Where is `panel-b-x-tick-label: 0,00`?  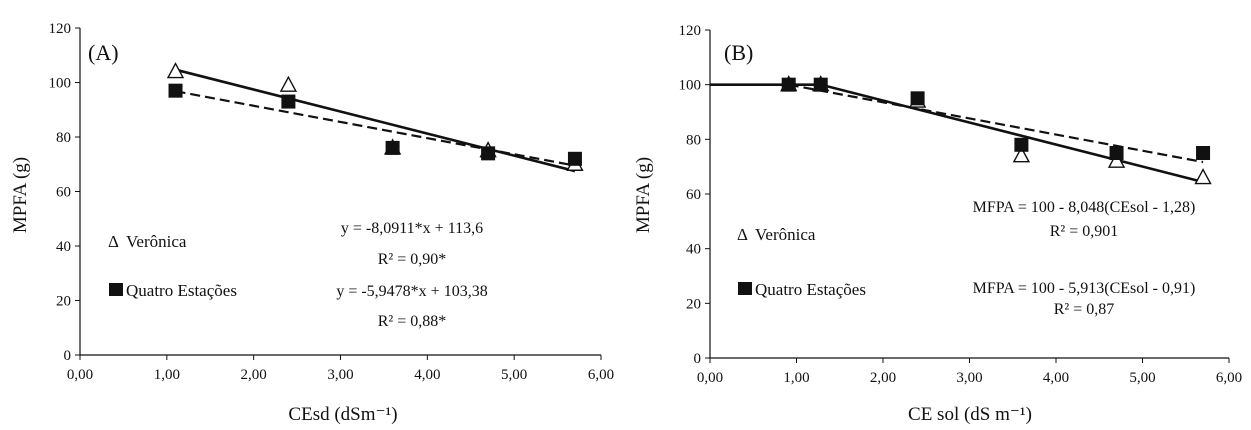
panel-b-x-tick-label: 0,00 is located at coordinates (710, 378).